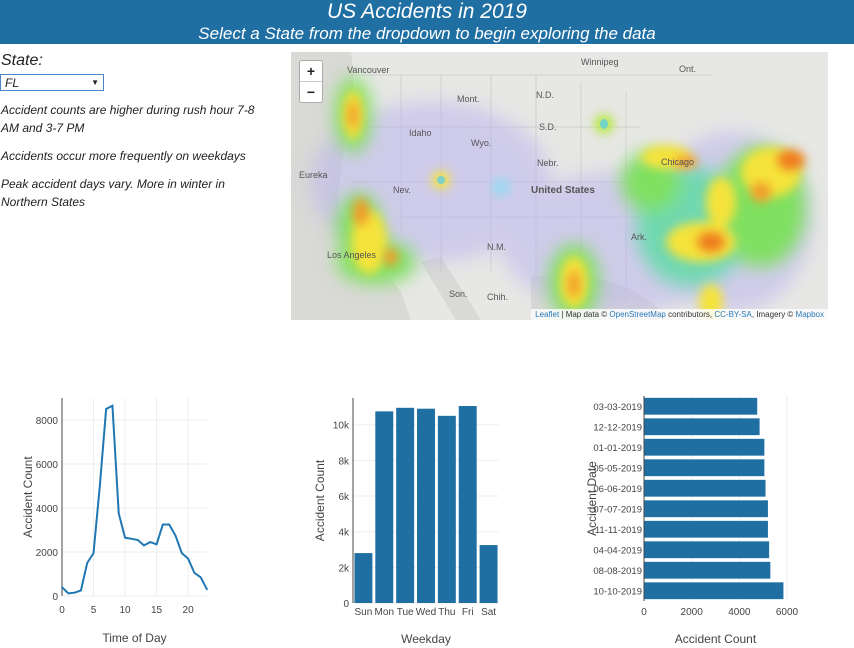 This screenshot has width=854, height=648. Describe the element at coordinates (446, 509) in the screenshot. I see `bar-thu` at that location.